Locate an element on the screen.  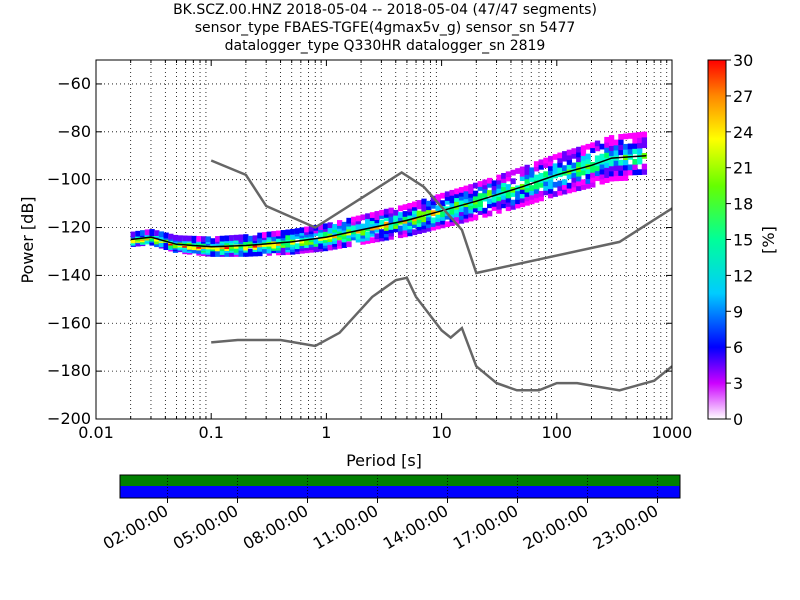
colorbar-tick-label: 21 is located at coordinates (743, 168).